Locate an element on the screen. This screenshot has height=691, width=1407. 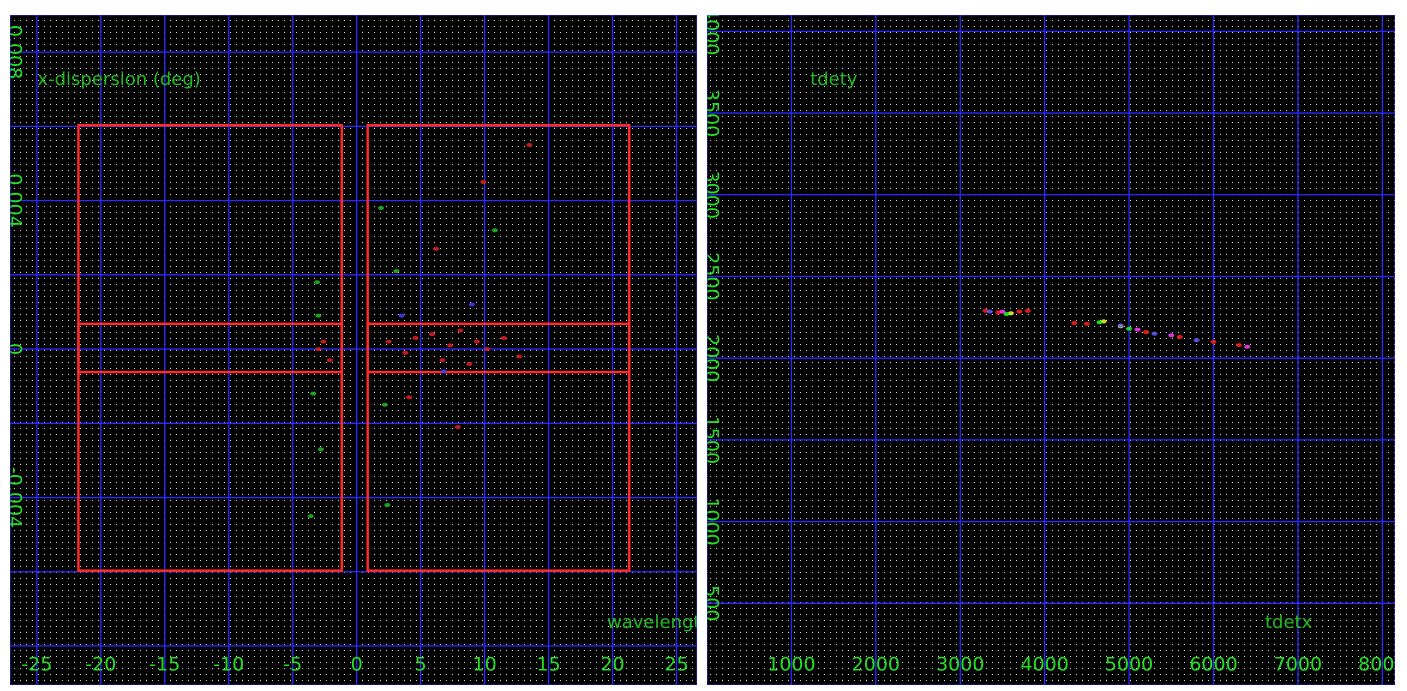
y-tick-label: 2000 is located at coordinates (712, 358).